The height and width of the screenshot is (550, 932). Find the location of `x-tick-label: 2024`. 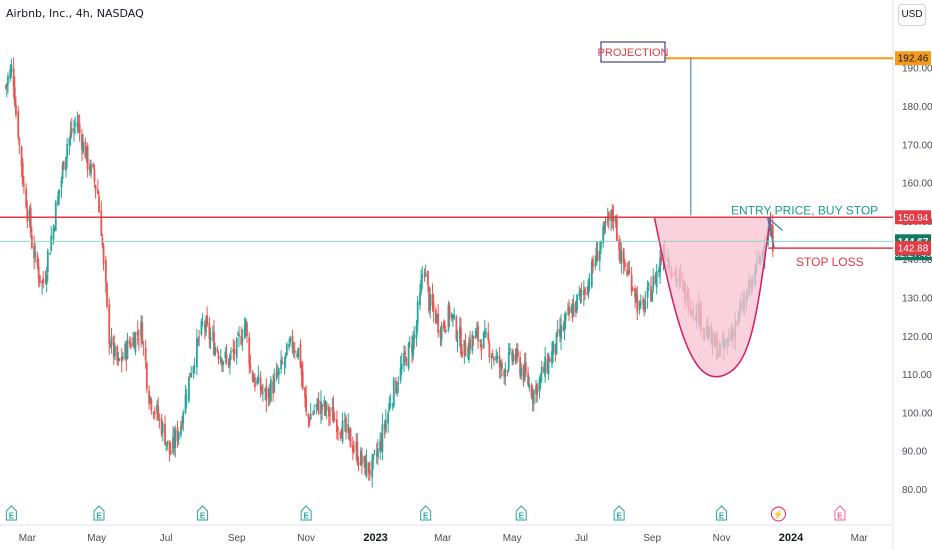

x-tick-label: 2024 is located at coordinates (791, 538).